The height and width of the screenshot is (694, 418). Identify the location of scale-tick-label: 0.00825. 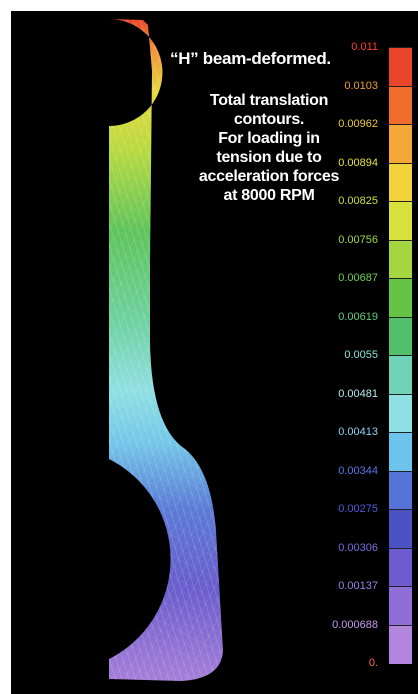
(358, 201).